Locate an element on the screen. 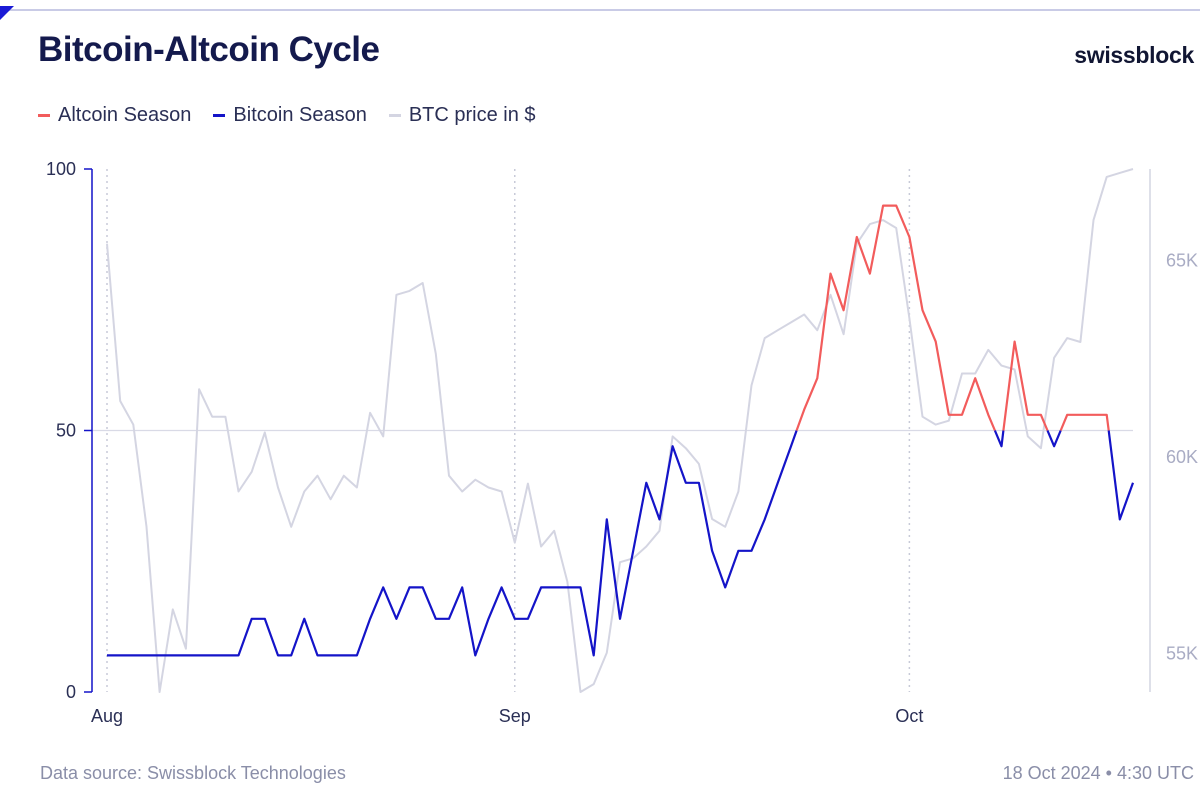 The image size is (1200, 800). y-right-tick-label-0: 55K is located at coordinates (1182, 654).